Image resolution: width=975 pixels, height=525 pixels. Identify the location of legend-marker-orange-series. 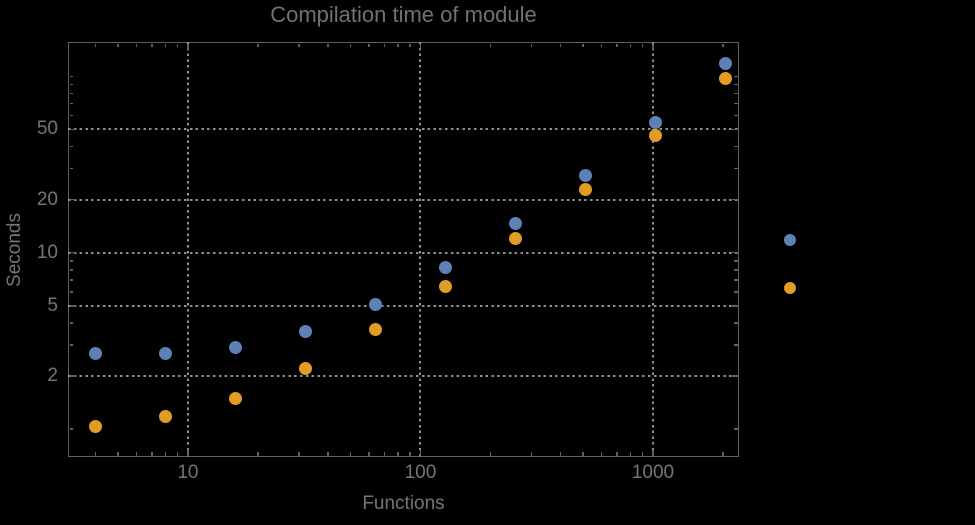
(790, 288).